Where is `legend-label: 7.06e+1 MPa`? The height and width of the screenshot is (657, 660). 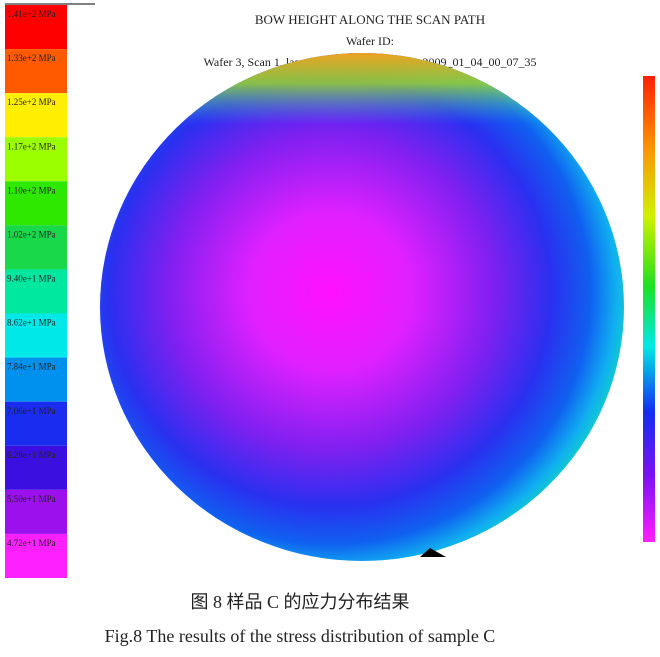
legend-label: 7.06e+1 MPa is located at coordinates (31, 411).